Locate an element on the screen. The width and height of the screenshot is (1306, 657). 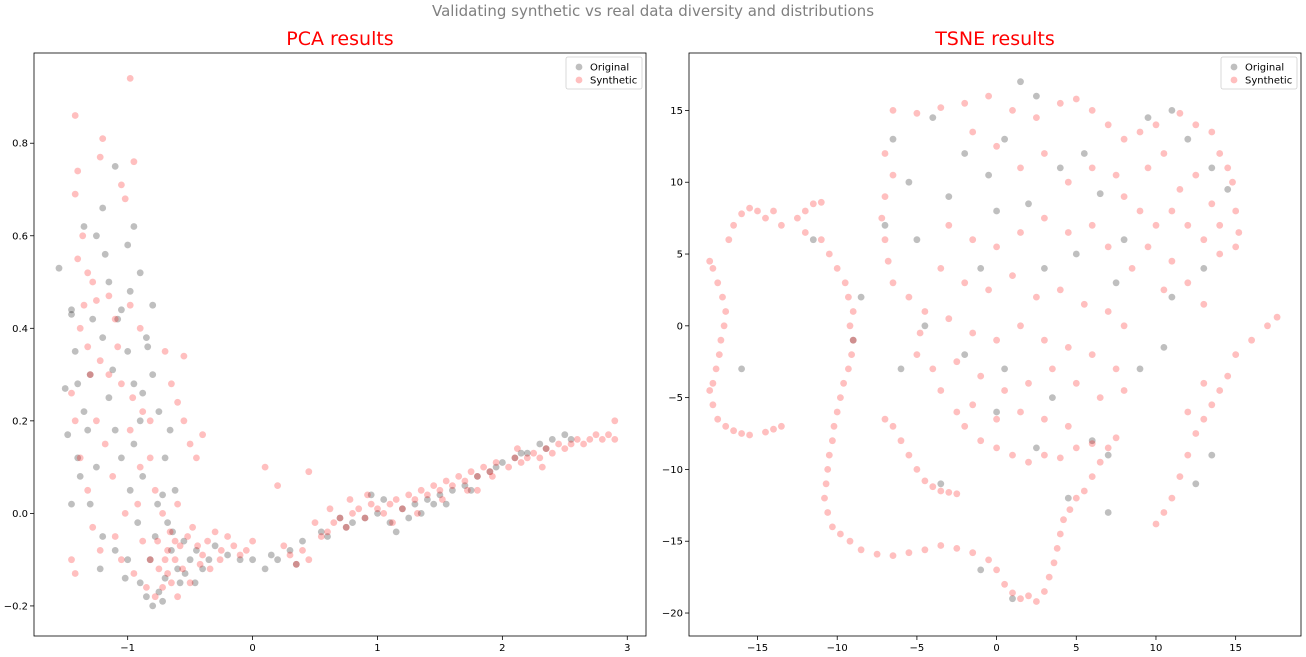
tsne-title: TSNE results is located at coordinates (994, 39).